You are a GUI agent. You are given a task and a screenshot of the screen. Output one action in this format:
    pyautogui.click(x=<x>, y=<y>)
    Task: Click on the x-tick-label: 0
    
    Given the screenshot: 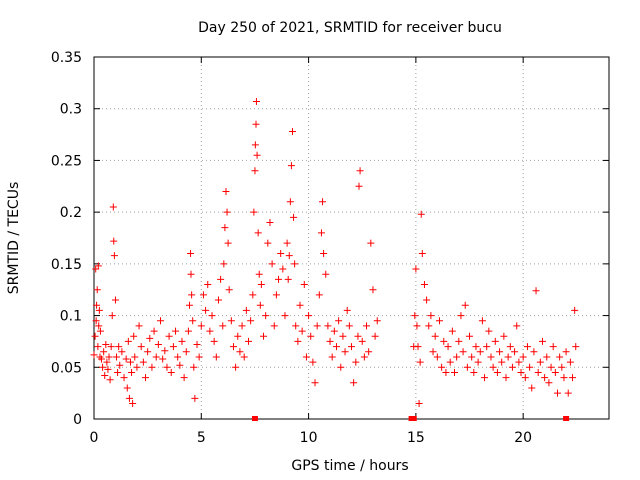 What is the action you would take?
    pyautogui.click(x=94, y=438)
    